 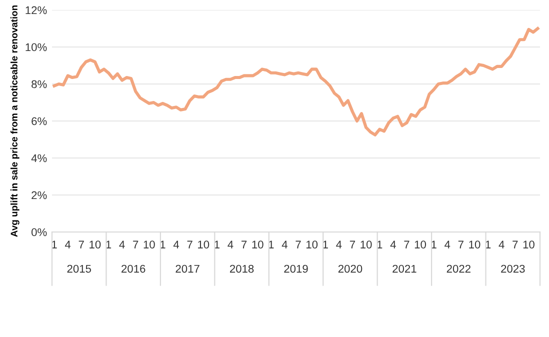 I want to click on text: 2020, so click(x=350, y=268).